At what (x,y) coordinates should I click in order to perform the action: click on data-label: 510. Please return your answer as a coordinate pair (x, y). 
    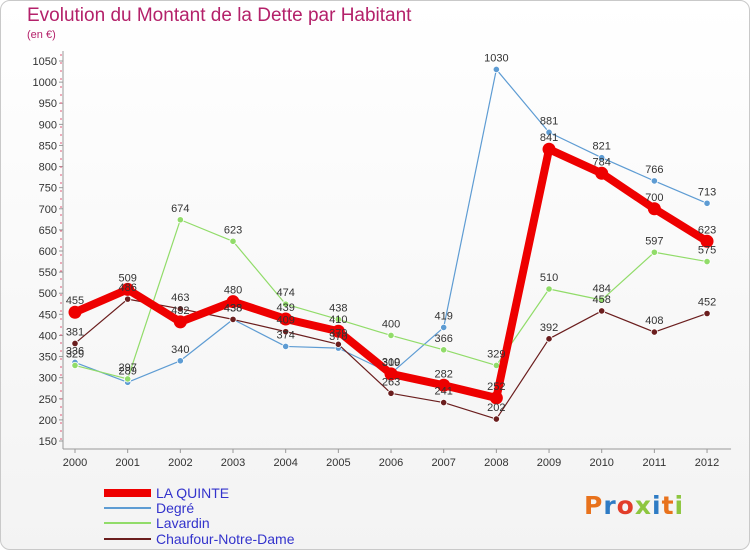
    Looking at the image, I should click on (549, 278).